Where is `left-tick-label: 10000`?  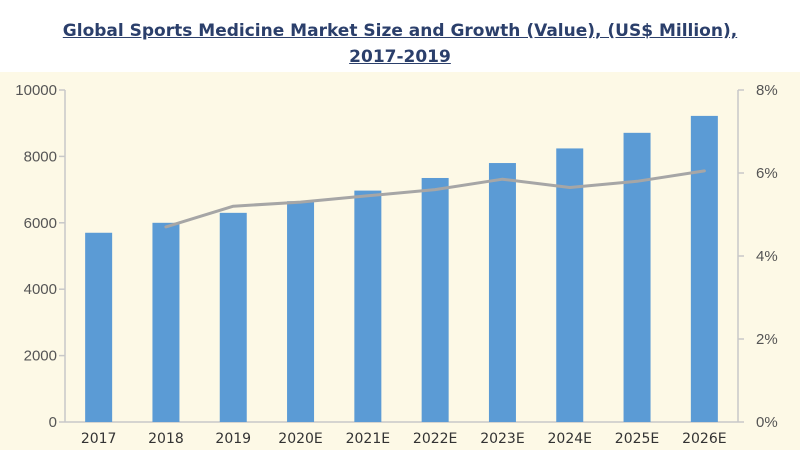
left-tick-label: 10000 is located at coordinates (36, 90).